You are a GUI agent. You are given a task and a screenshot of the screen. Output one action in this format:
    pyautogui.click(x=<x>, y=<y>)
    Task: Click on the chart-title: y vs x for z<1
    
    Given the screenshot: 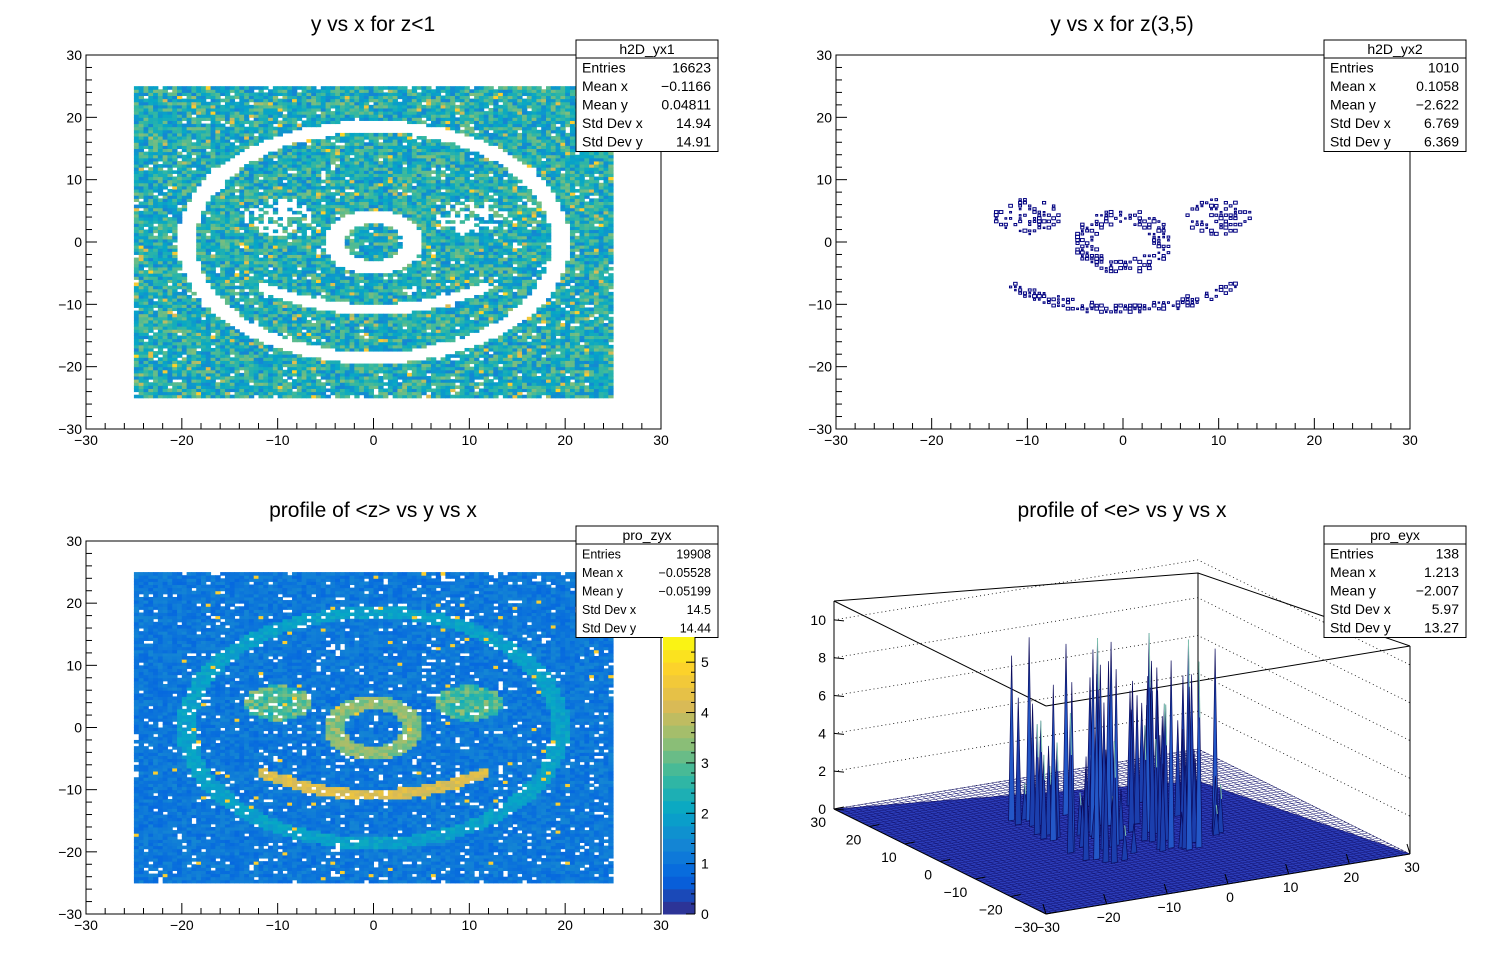 What is the action you would take?
    pyautogui.click(x=373, y=24)
    